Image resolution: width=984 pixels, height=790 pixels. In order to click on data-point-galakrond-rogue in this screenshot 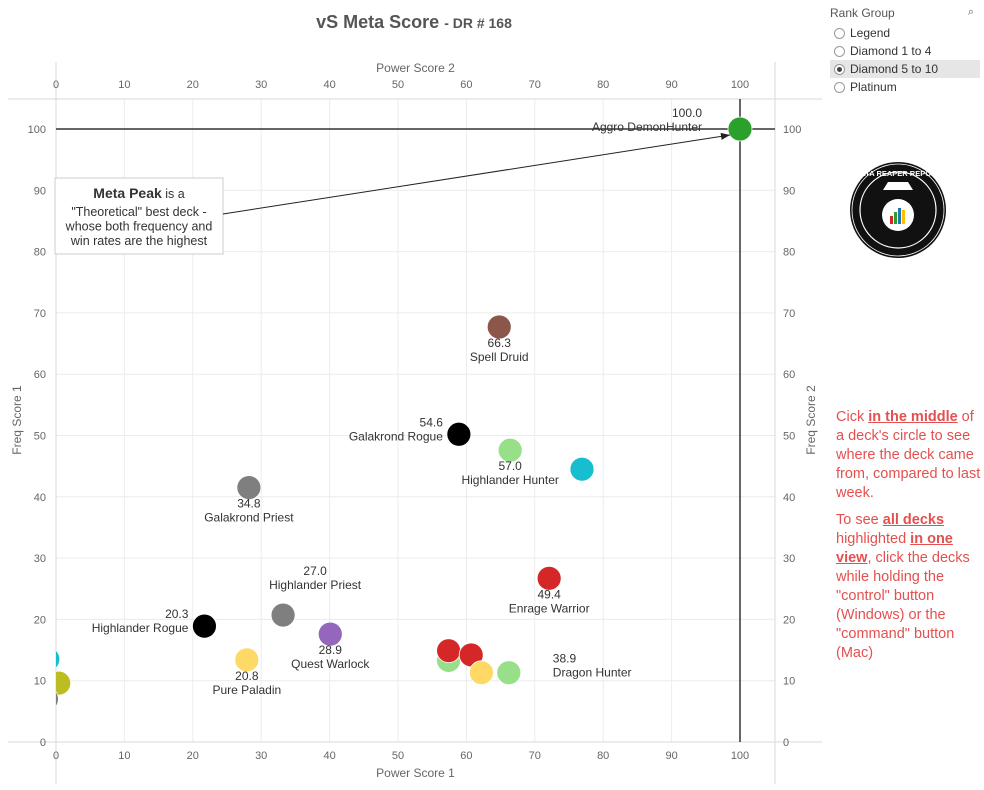, I will do `click(459, 434)`.